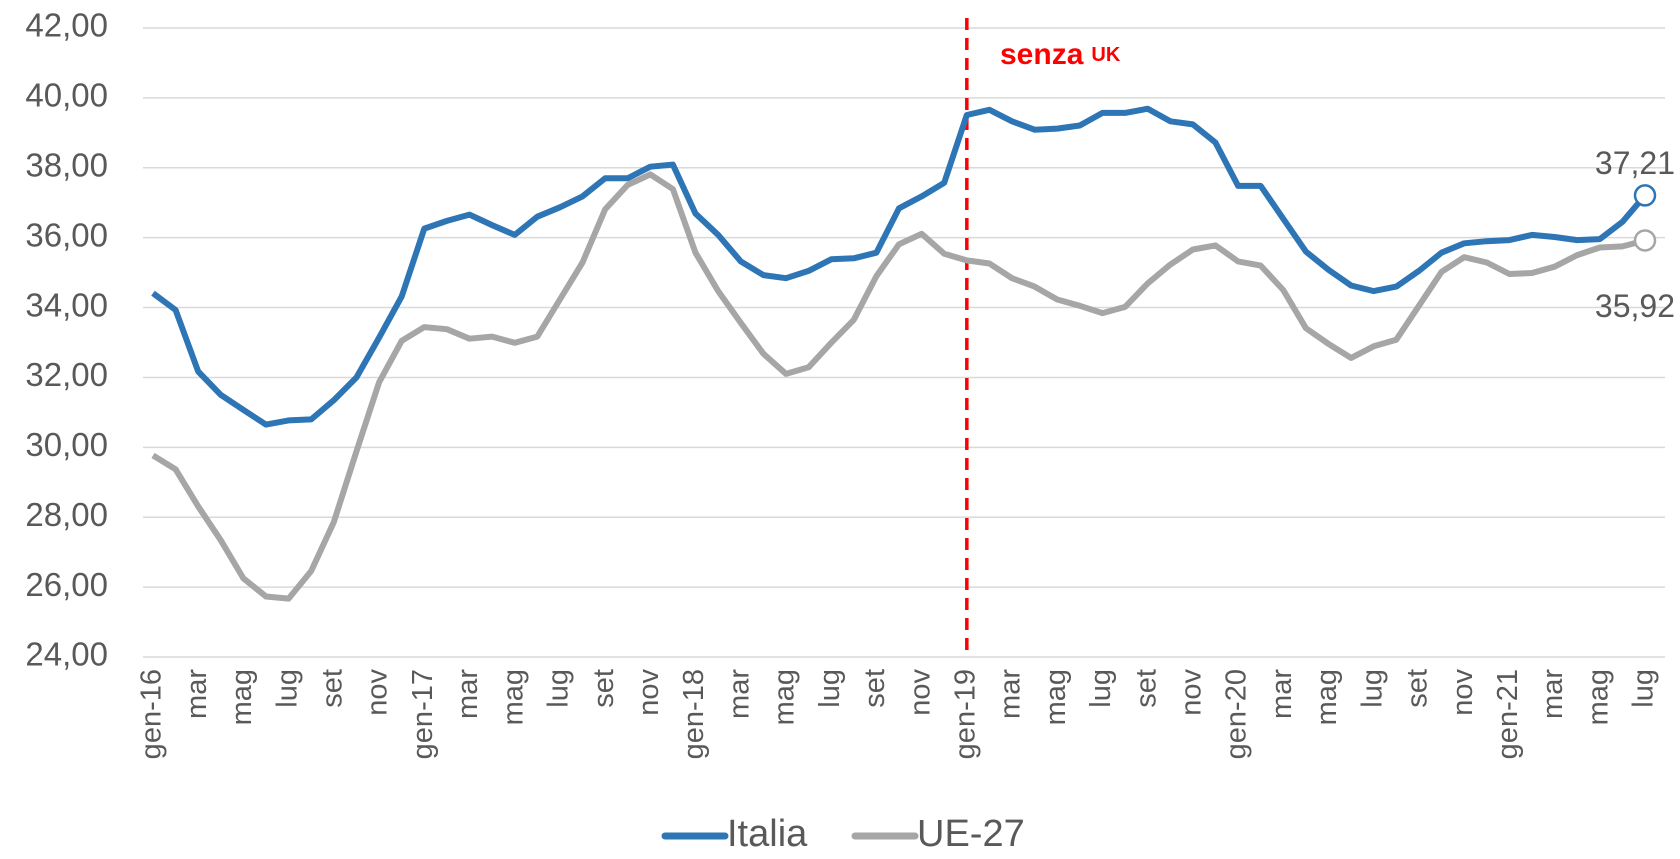  I want to click on x-tick-label: gen-18, so click(694, 714).